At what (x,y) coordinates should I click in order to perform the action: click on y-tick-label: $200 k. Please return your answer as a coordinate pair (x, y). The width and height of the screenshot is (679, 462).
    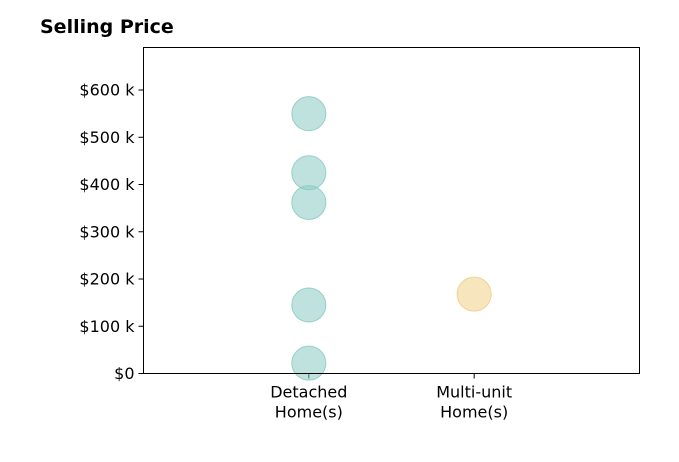
    Looking at the image, I should click on (107, 279).